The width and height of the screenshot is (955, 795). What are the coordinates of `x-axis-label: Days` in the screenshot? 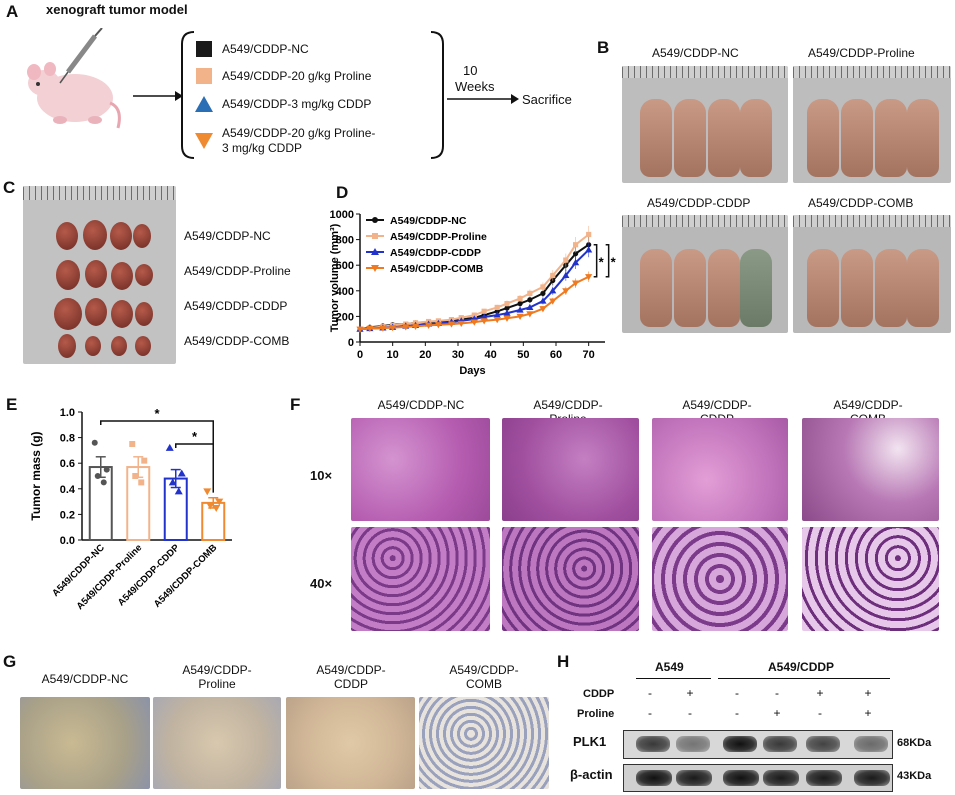 It's located at (472, 371).